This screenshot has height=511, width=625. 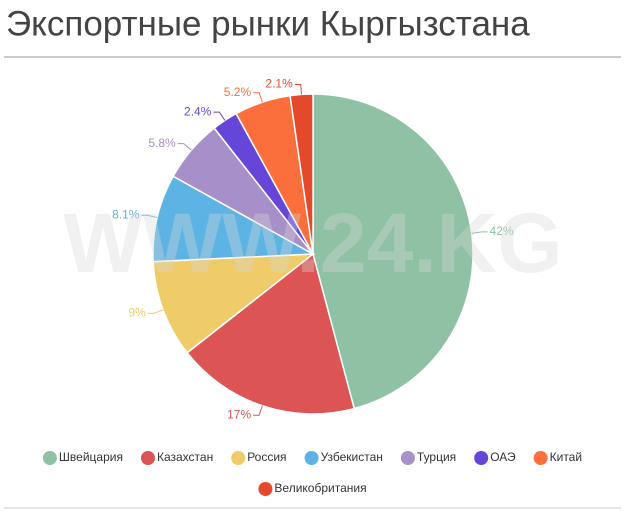 What do you see at coordinates (185, 457) in the screenshot?
I see `legend-label: Казахстан` at bounding box center [185, 457].